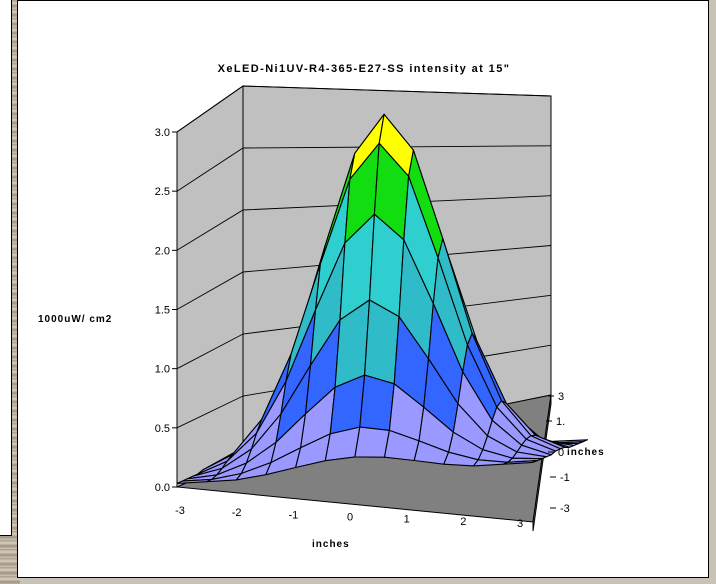 Image resolution: width=716 pixels, height=584 pixels. I want to click on z-tick-label: 1.5, so click(162, 311).